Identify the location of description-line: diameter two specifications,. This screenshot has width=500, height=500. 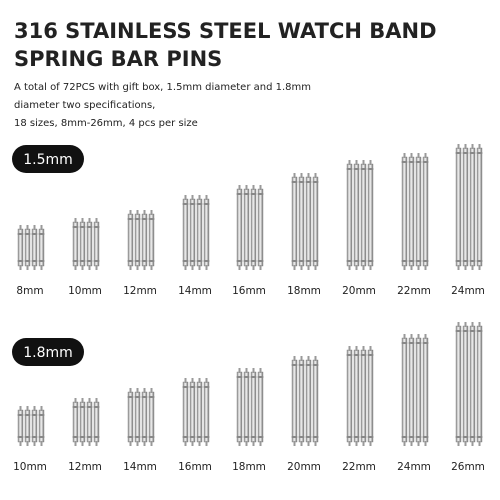
(84, 105).